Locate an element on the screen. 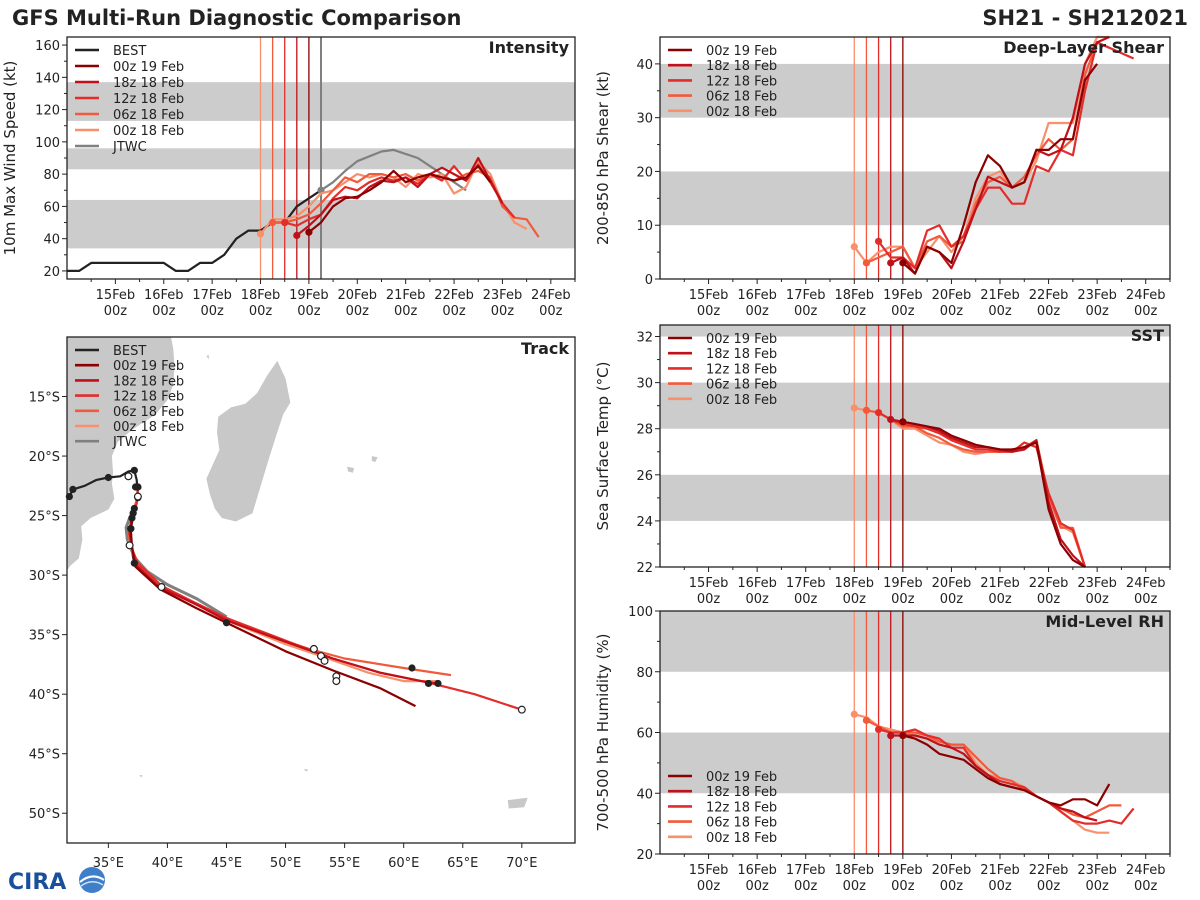 Image resolution: width=1200 pixels, height=900 pixels. intensity-ytick-label: 140 is located at coordinates (47, 78).